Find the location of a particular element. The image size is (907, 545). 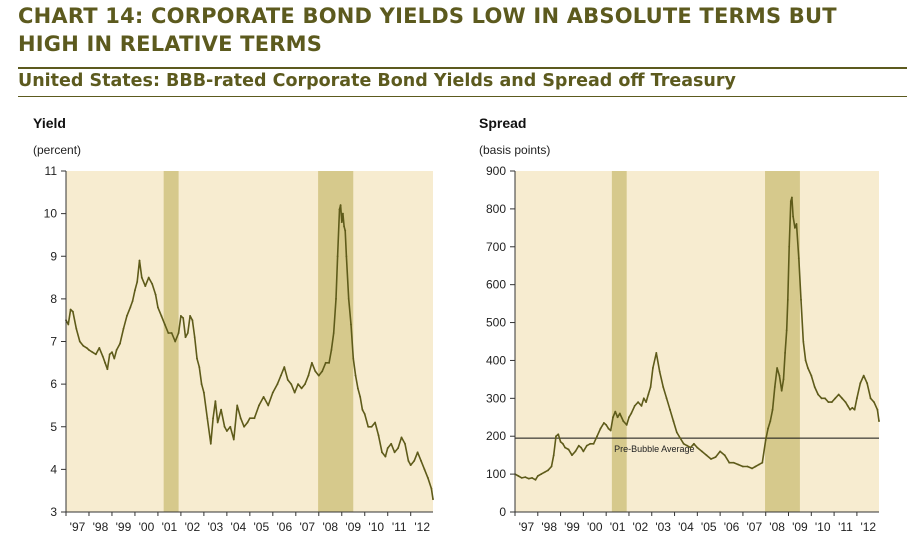

y-tick-label: 200 is located at coordinates (496, 436).